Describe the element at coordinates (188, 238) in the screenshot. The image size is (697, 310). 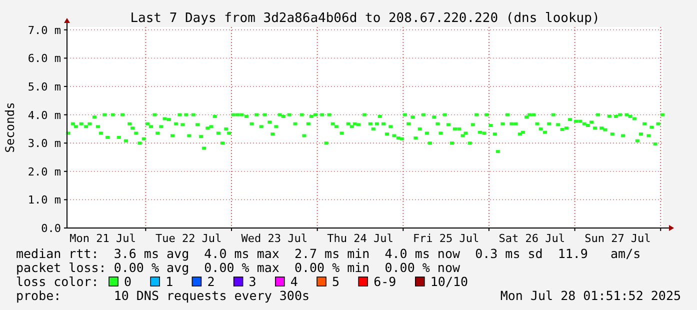
I see `x-tick-label: Tue 22 Jul` at that location.